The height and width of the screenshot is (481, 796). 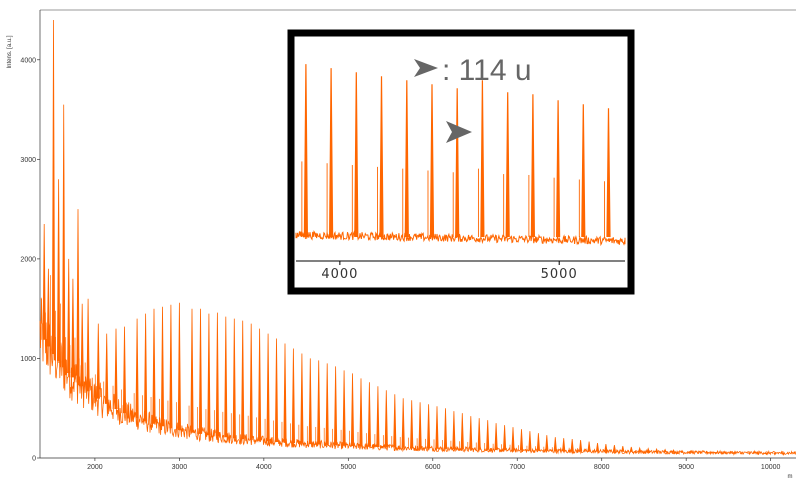 I want to click on x-tick-label: 7000, so click(x=517, y=467).